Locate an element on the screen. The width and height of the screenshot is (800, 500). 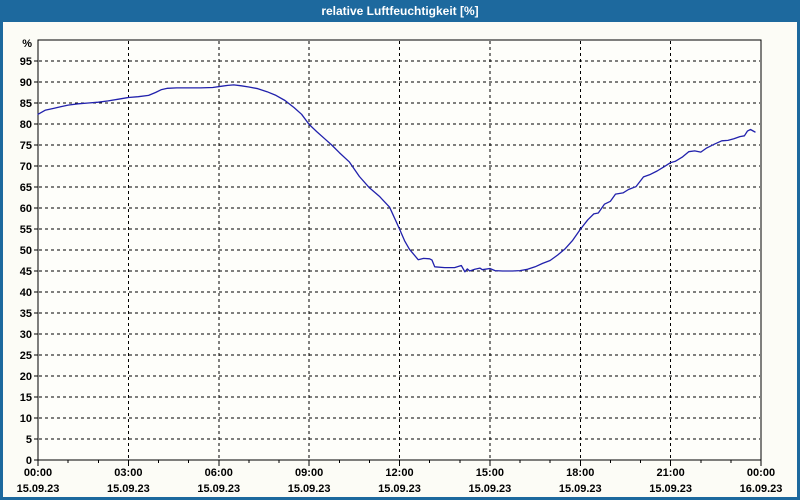
y-axis-tick-label: 95 is located at coordinates (26, 62).